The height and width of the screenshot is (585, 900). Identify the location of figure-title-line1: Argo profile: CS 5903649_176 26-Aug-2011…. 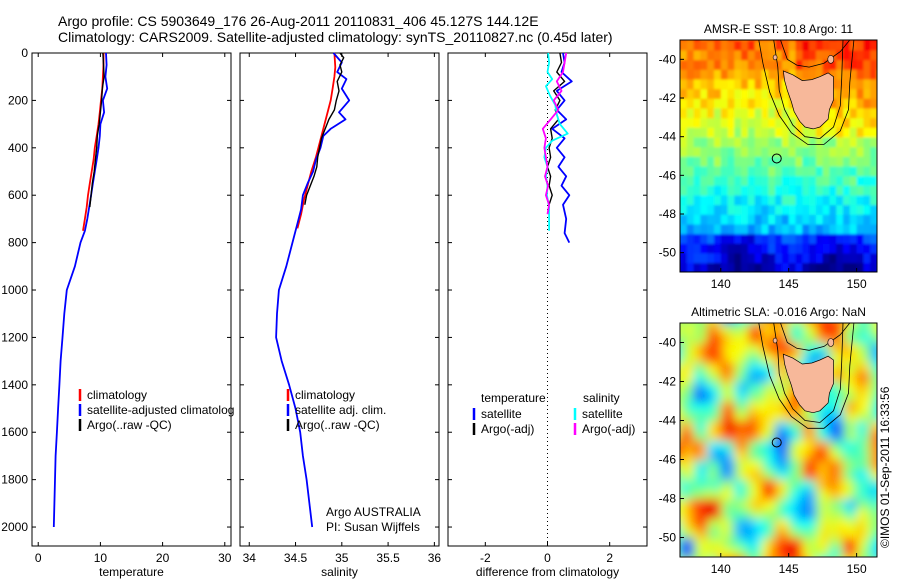
(298, 21).